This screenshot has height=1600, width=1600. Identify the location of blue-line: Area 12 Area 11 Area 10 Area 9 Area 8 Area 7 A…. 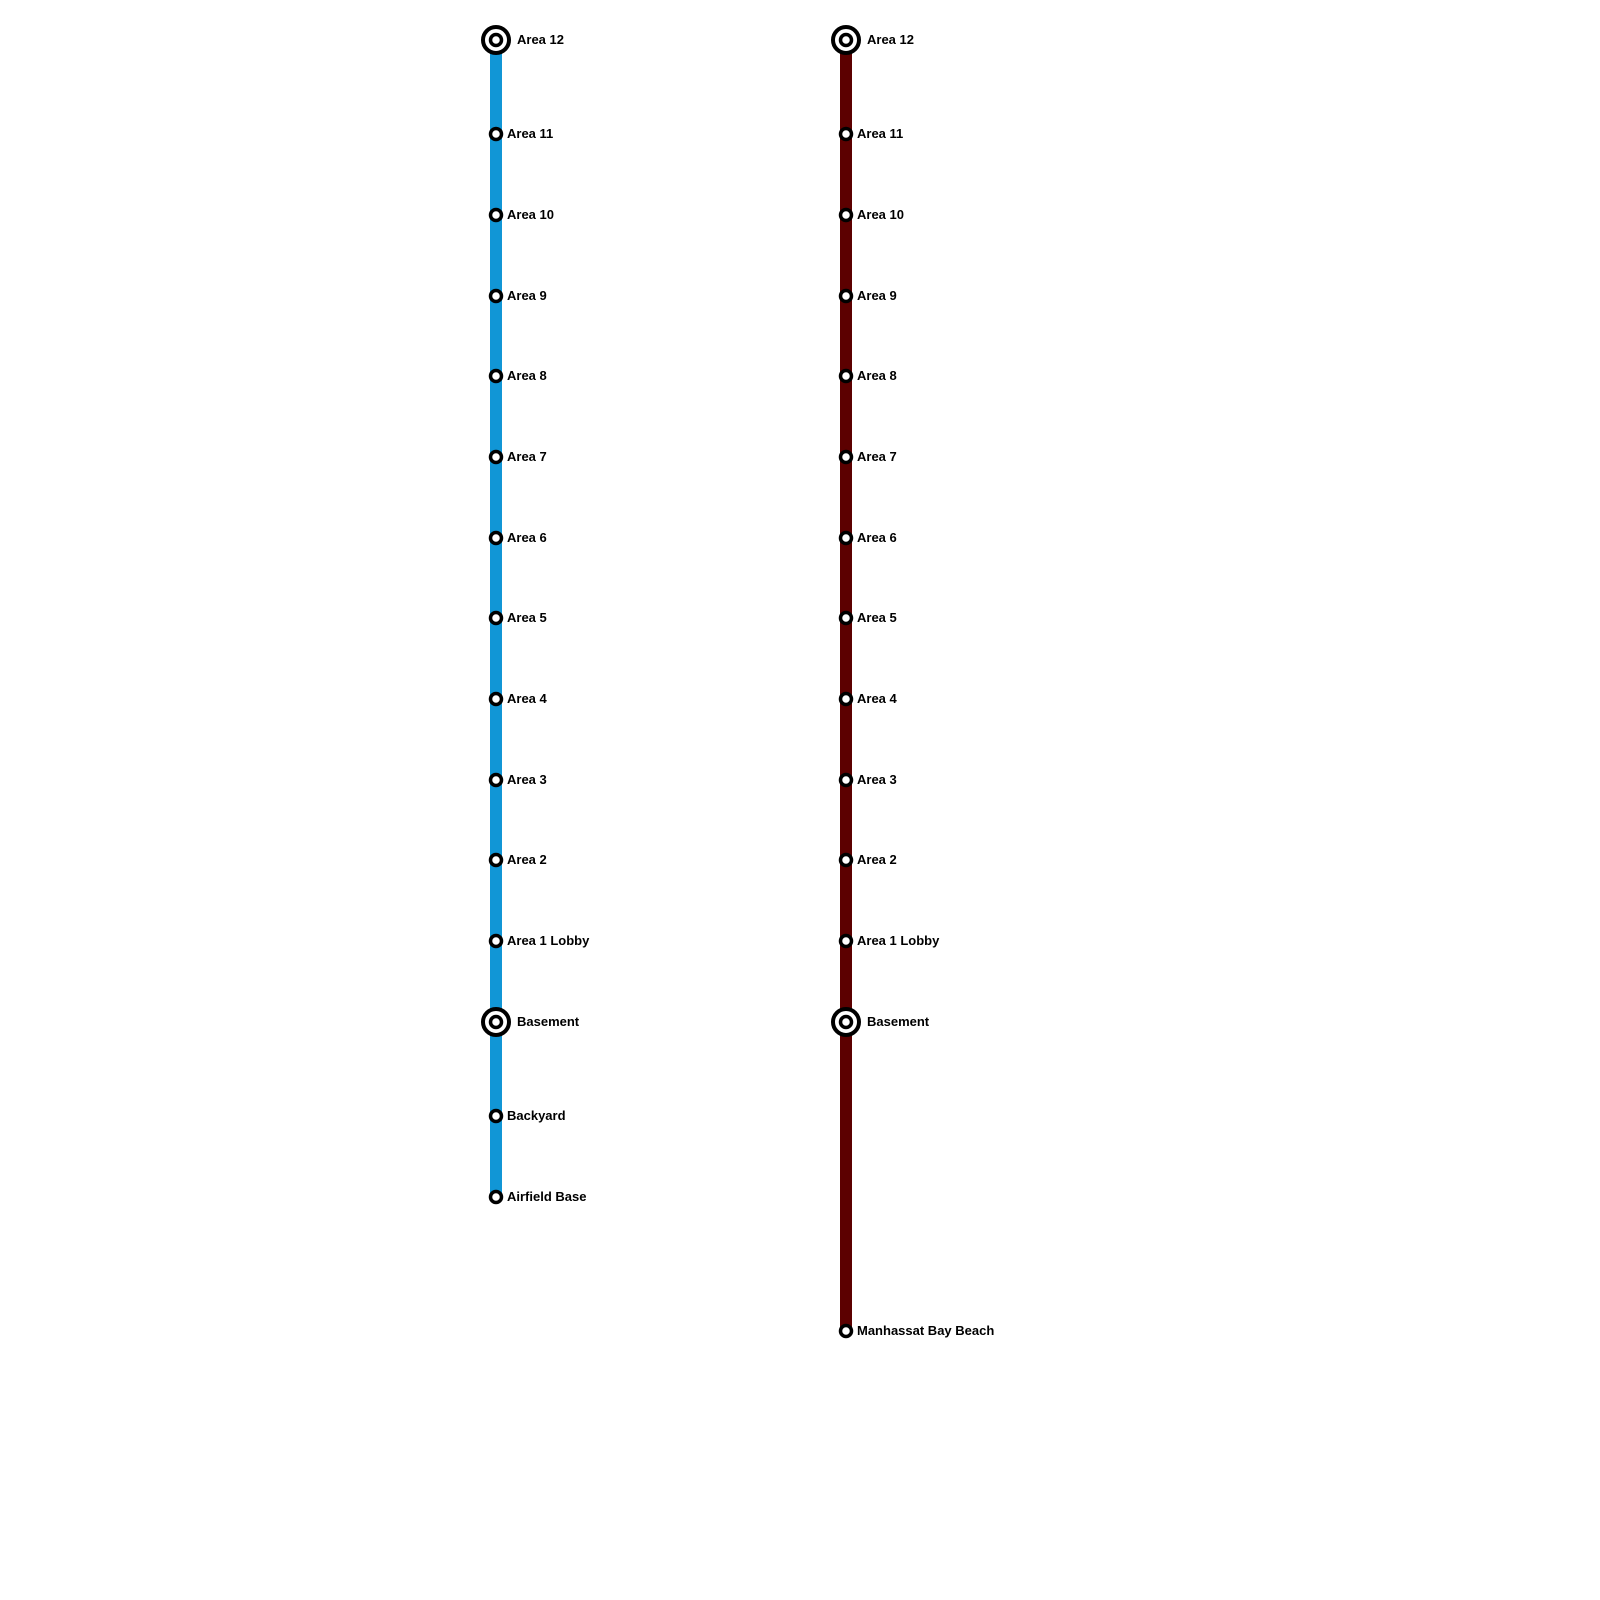
(536, 615).